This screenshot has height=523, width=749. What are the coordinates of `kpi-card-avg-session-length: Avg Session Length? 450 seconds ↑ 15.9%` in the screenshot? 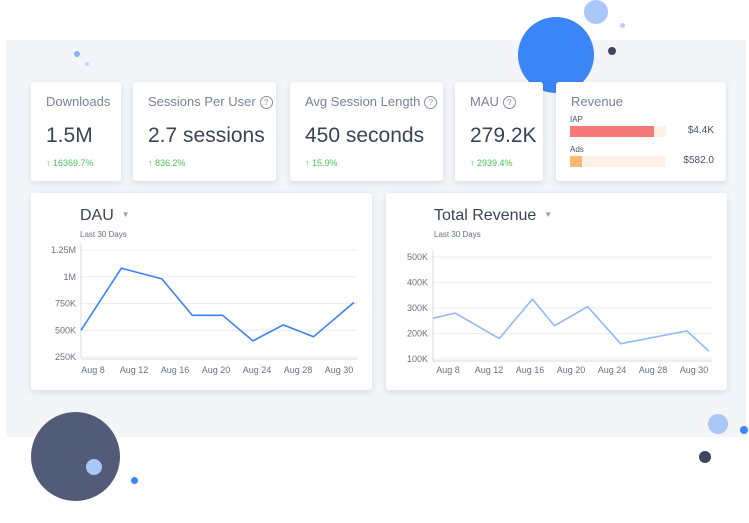 It's located at (366, 131).